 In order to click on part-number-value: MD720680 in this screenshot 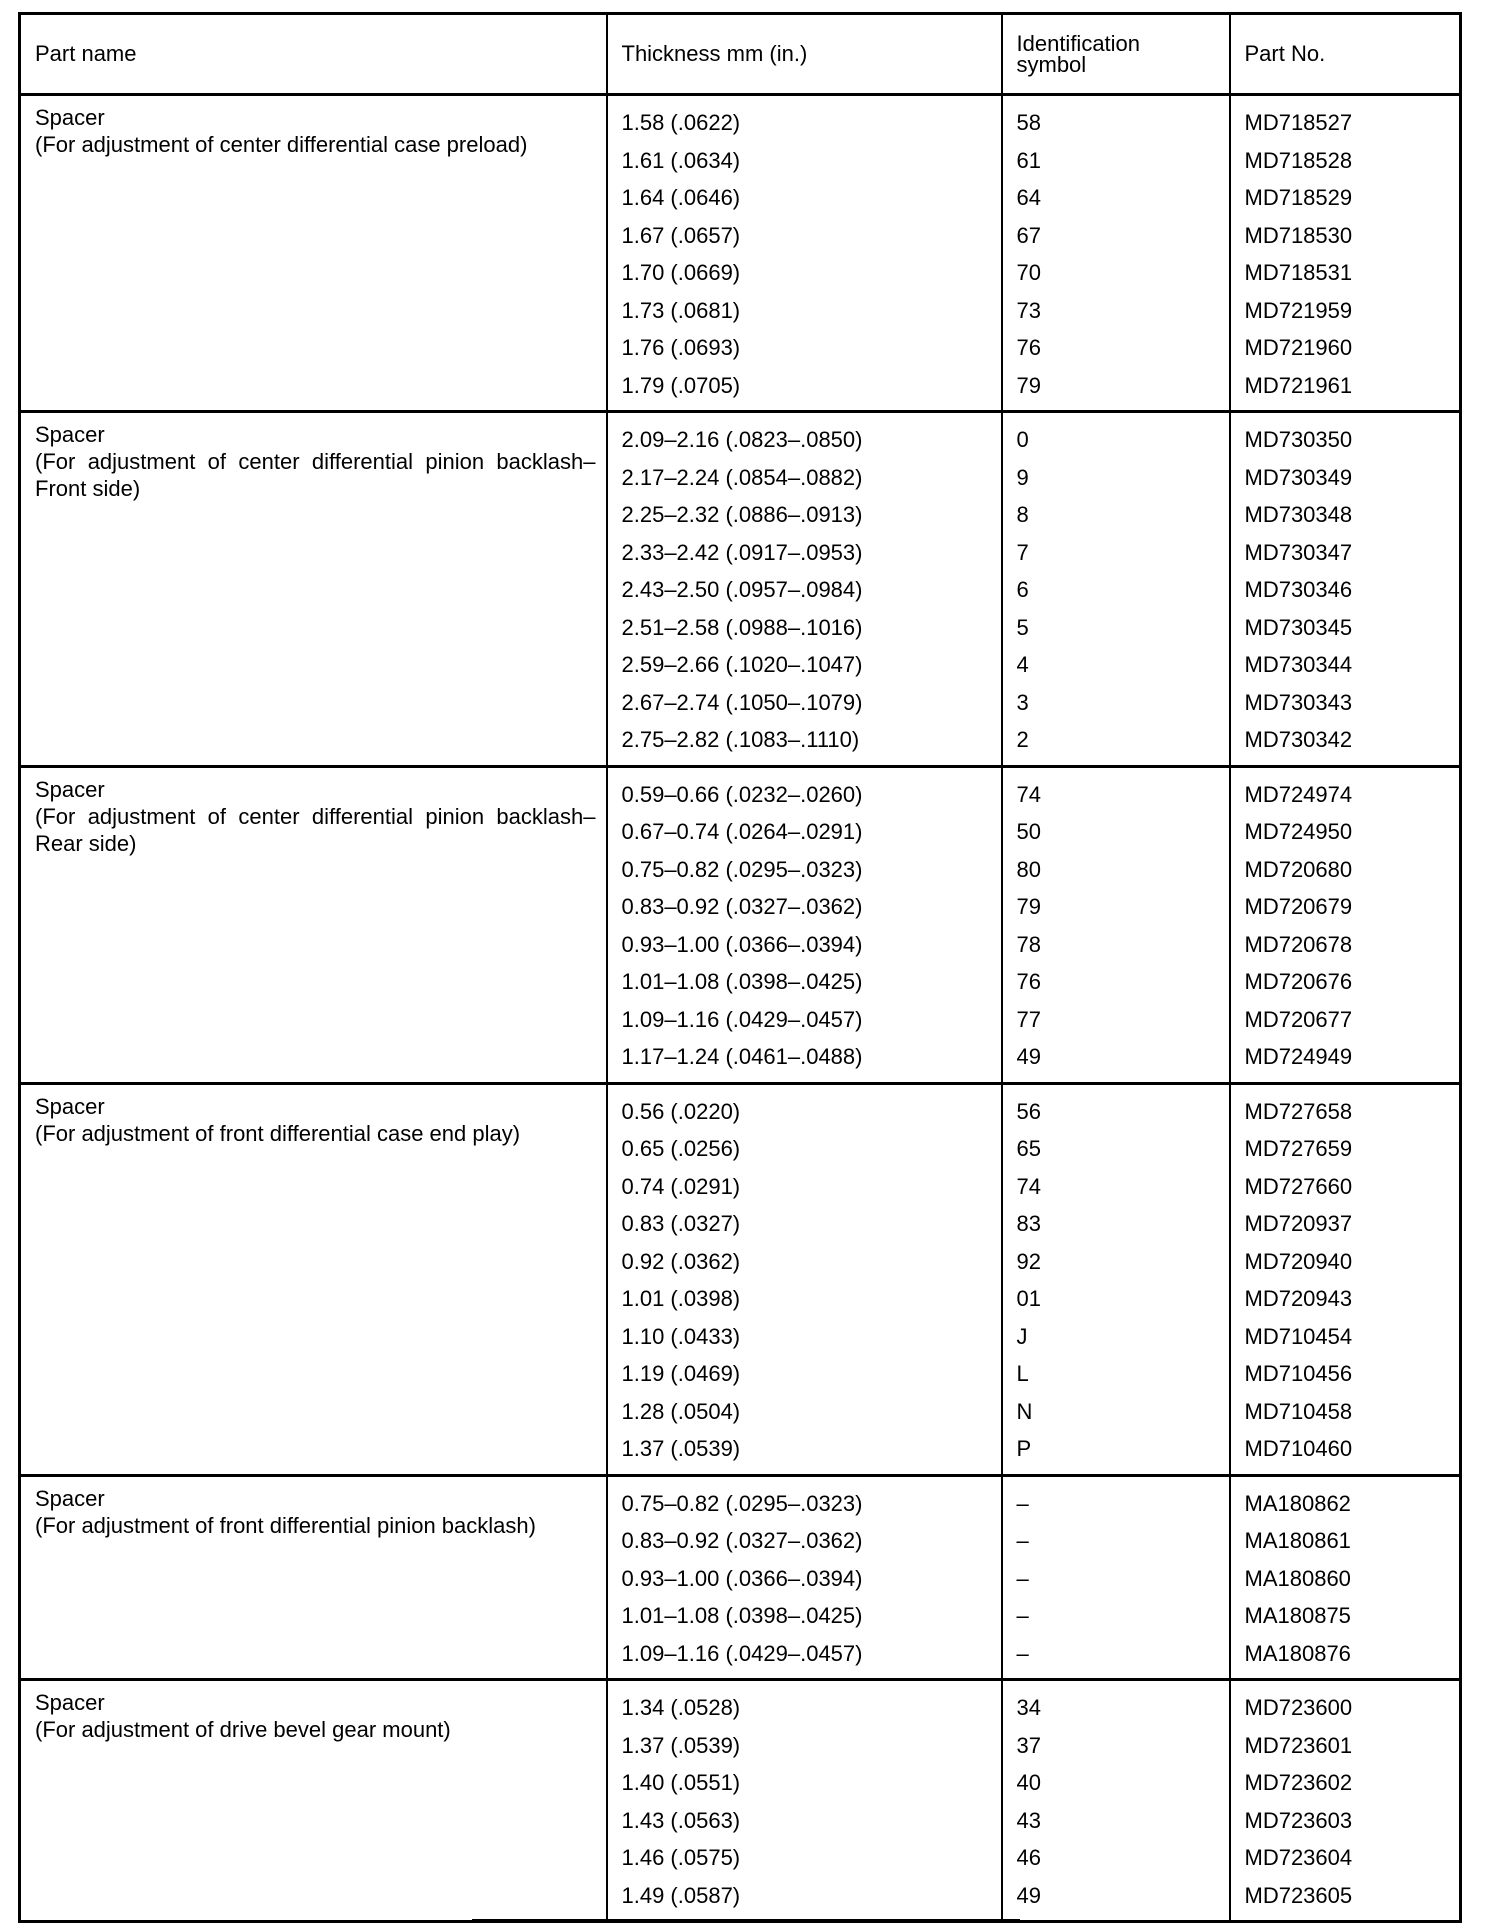, I will do `click(1298, 869)`.